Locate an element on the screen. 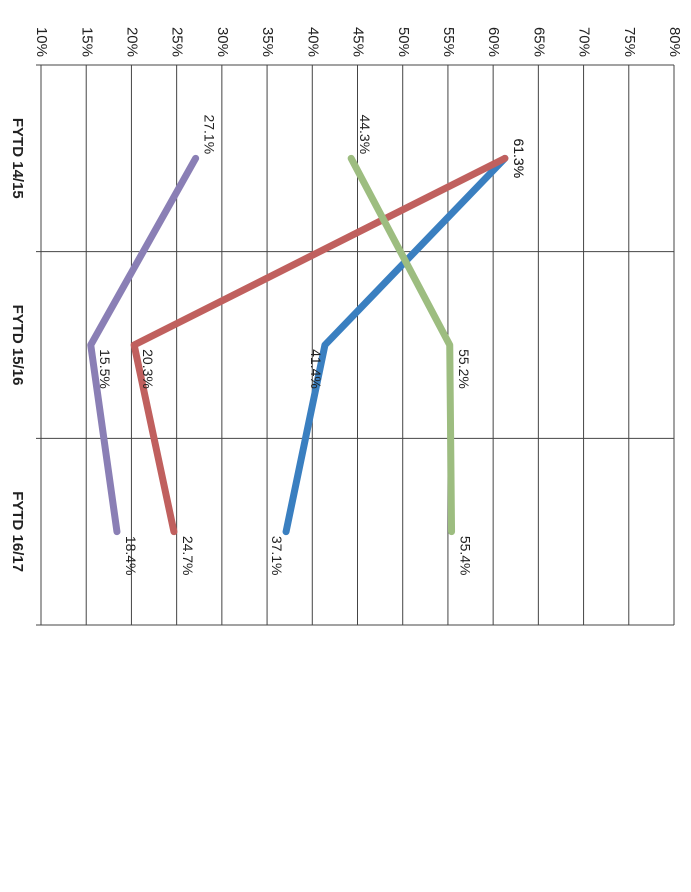 This screenshot has width=691, height=892. data-label: 18.4% is located at coordinates (131, 556).